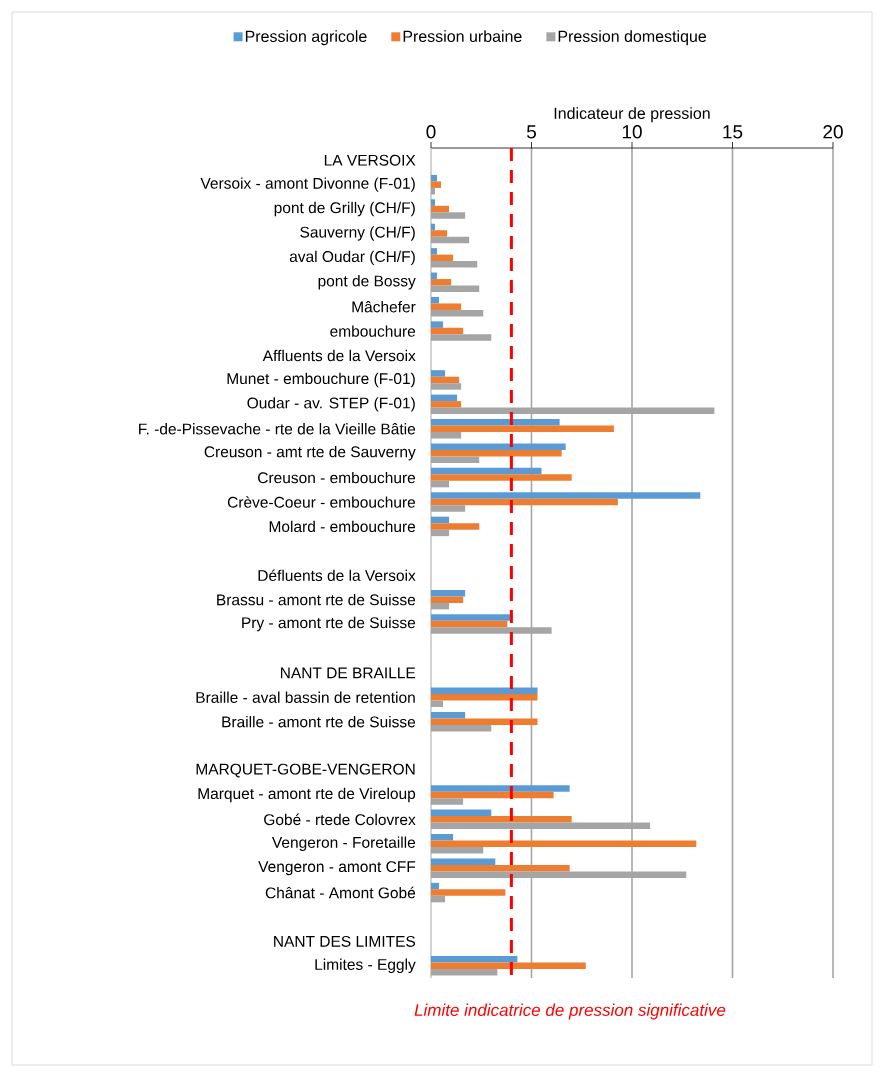 The image size is (884, 1077). Describe the element at coordinates (431, 132) in the screenshot. I see `x-tick-label: 0` at that location.